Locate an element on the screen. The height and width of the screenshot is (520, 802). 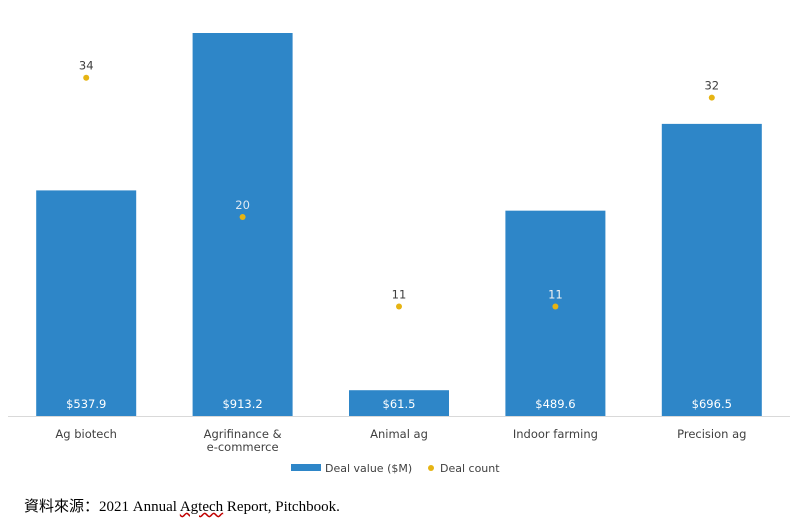
x-tick-label-4-line-0: Precision ag is located at coordinates (711, 434).